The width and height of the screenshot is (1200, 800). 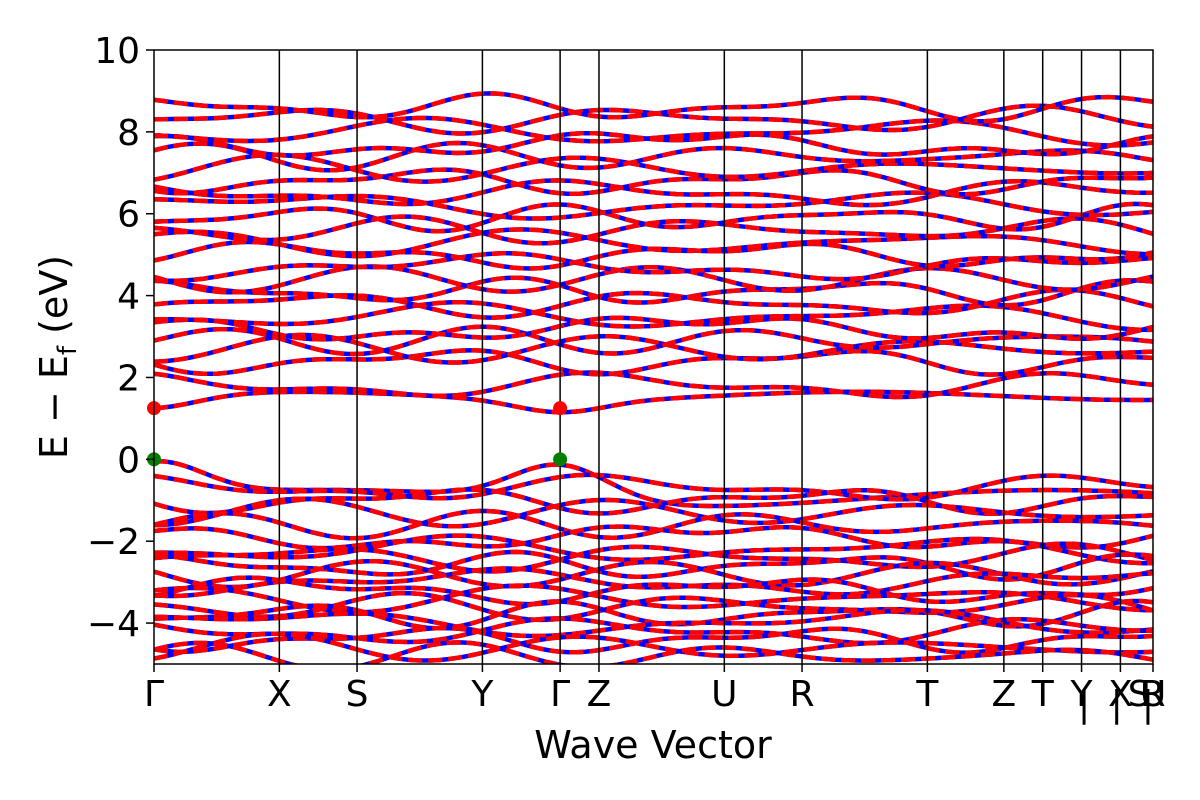 I want to click on y-axis-label-sub: f, so click(x=68, y=350).